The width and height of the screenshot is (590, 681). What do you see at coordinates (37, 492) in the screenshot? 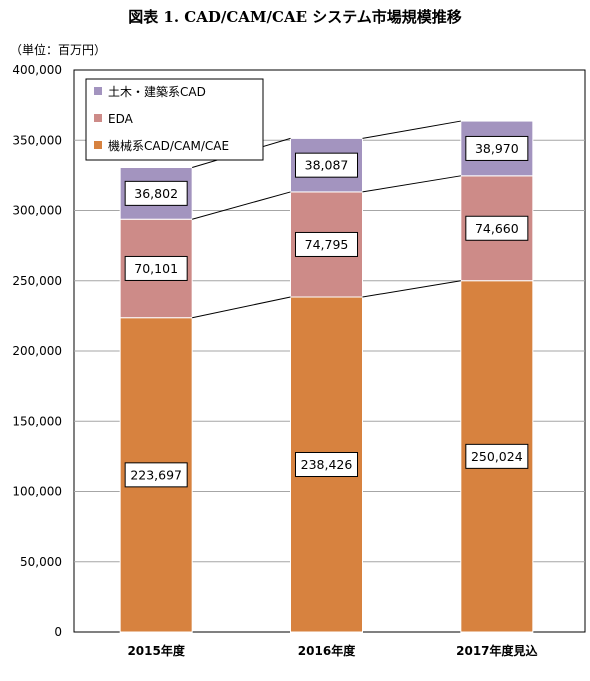
I see `y-tick-label: 100,000` at bounding box center [37, 492].